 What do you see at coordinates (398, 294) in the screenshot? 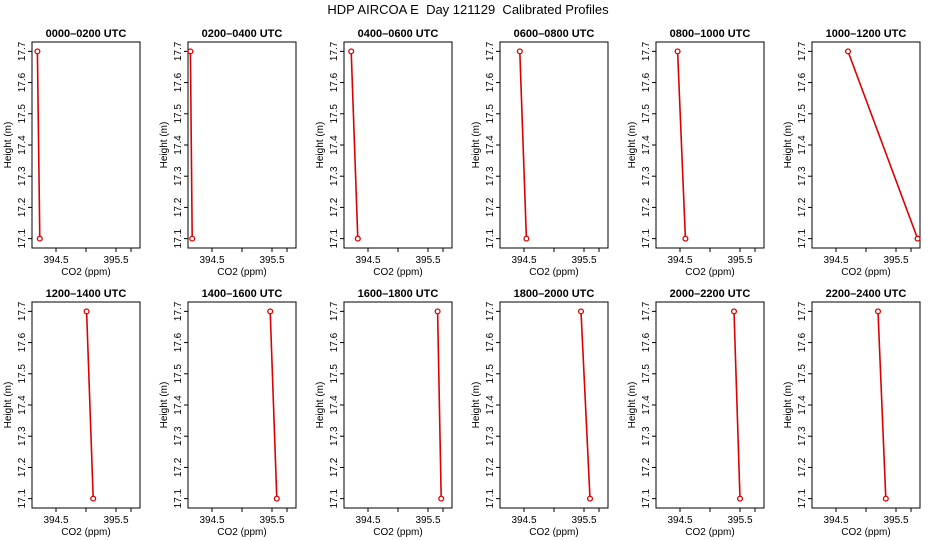
I see `panel-title: 1600–1800 UTC` at bounding box center [398, 294].